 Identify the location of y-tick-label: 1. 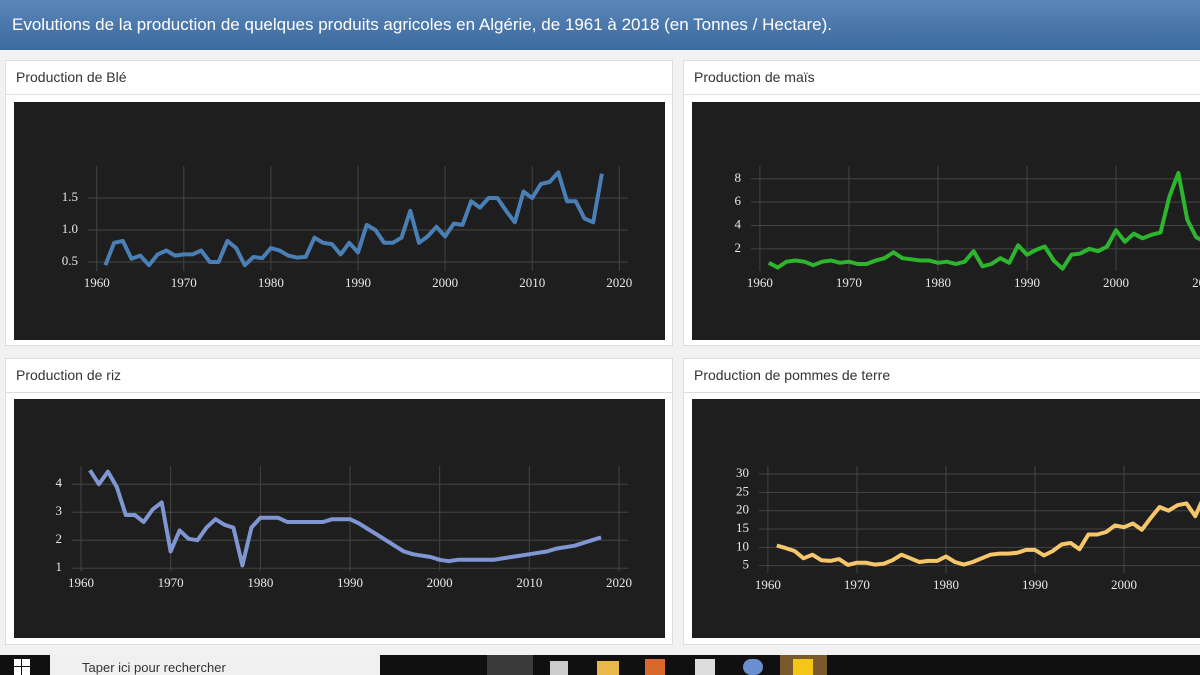
(59, 566).